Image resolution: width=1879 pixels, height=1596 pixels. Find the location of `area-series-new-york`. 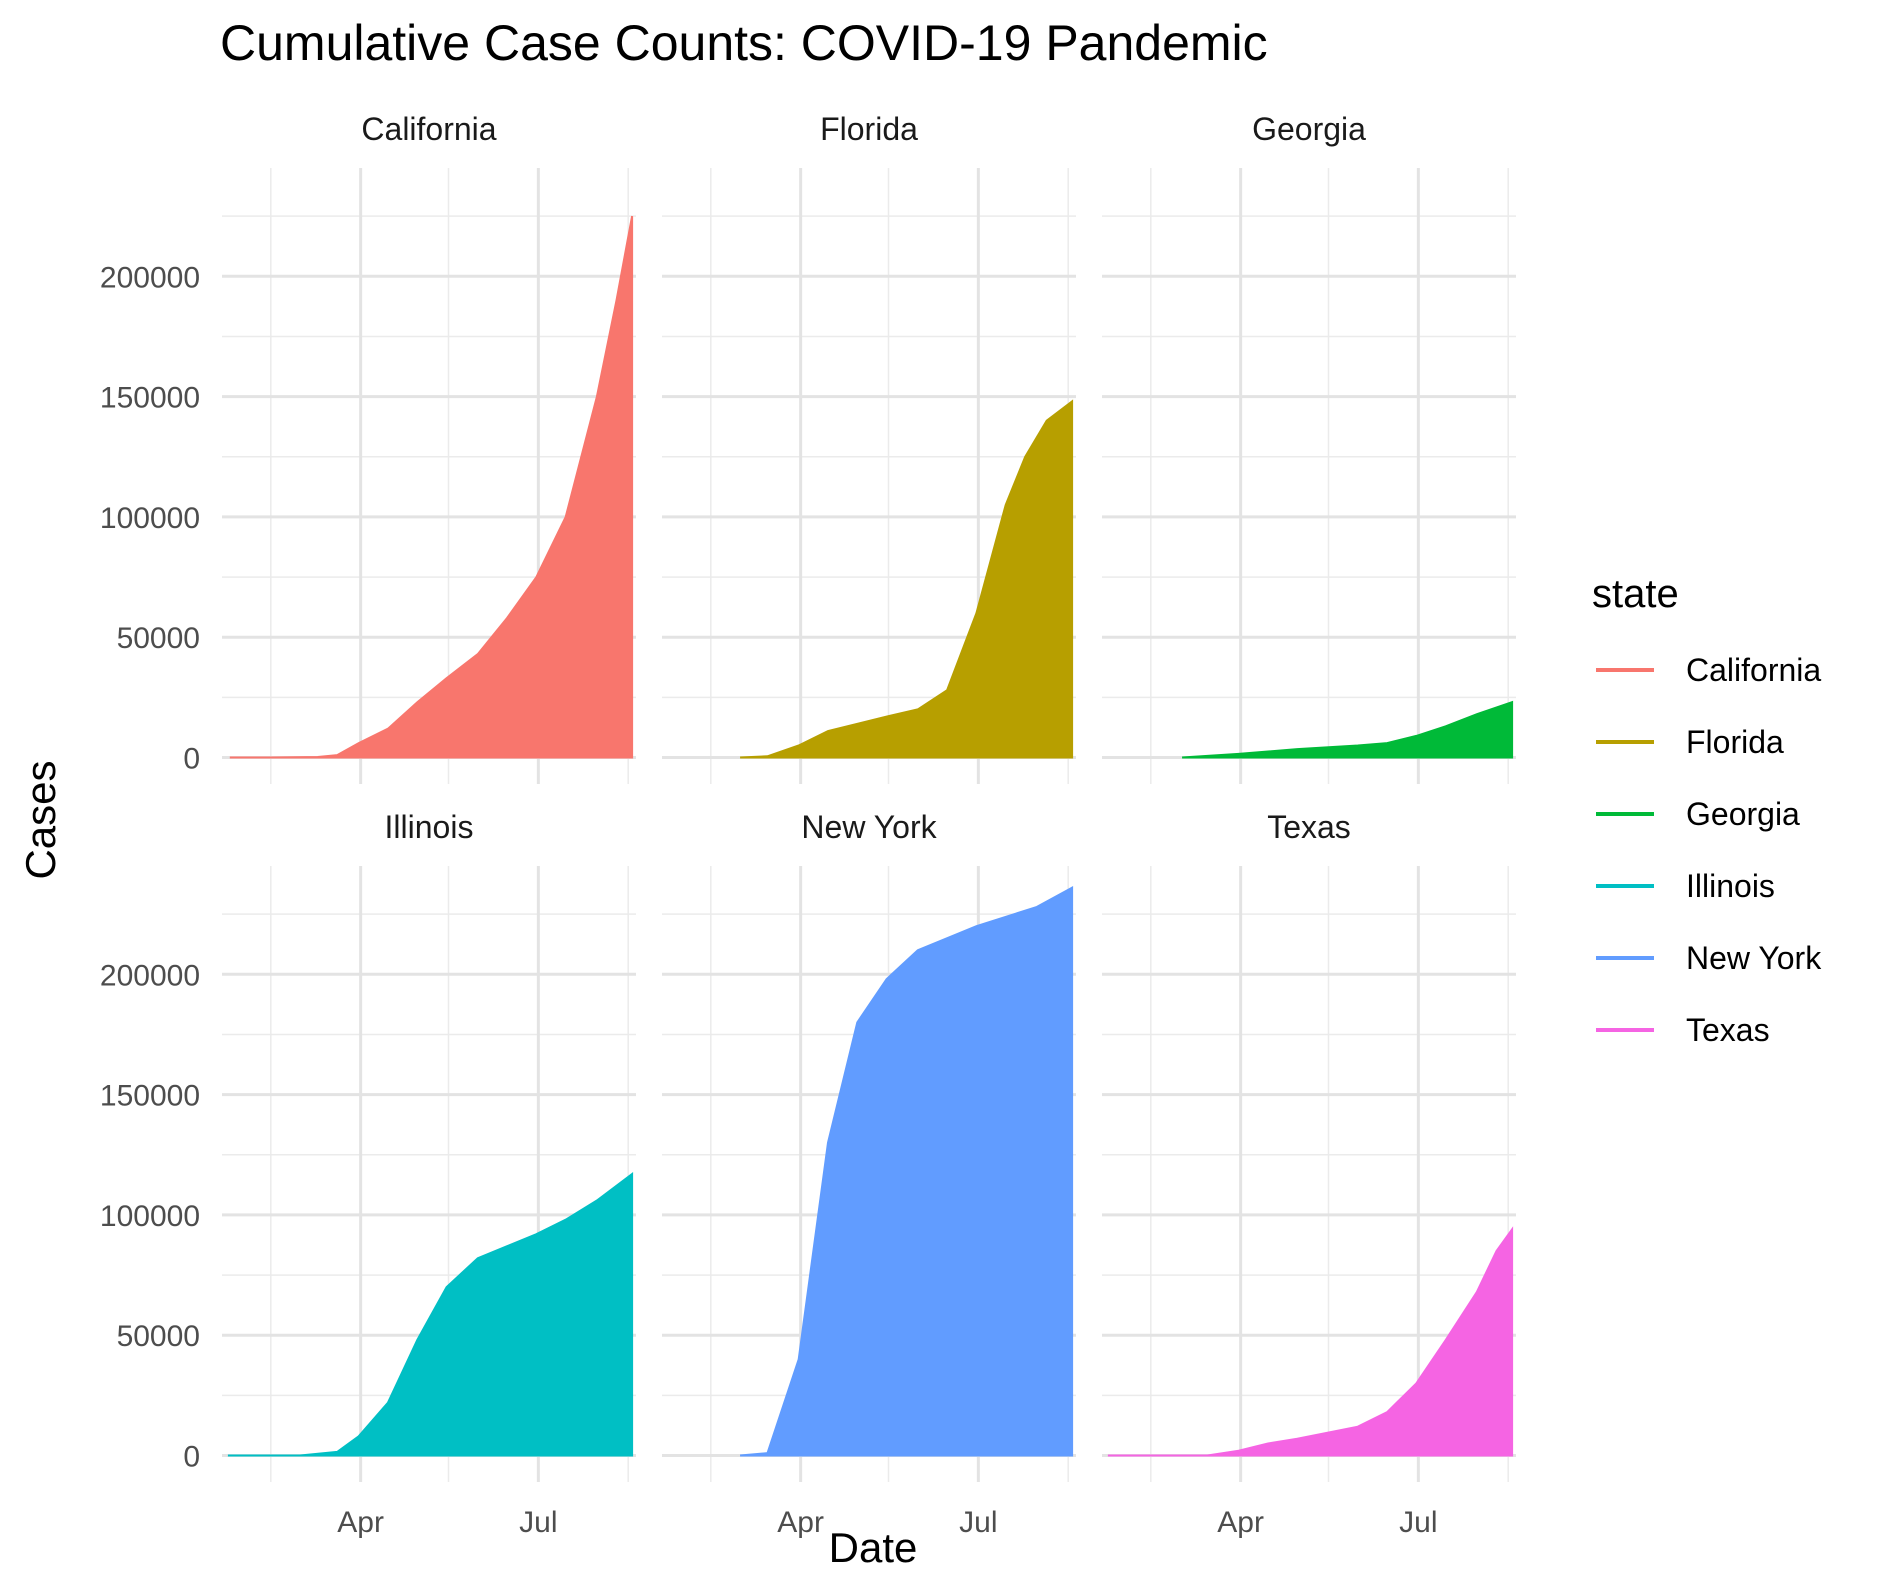

area-series-new-york is located at coordinates (907, 1171).